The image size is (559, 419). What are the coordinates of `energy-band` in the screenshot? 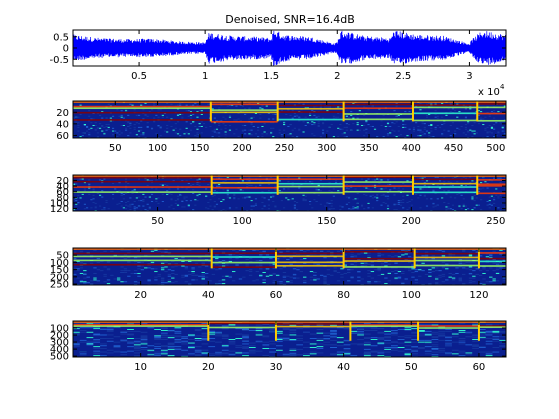 It's located at (378, 177).